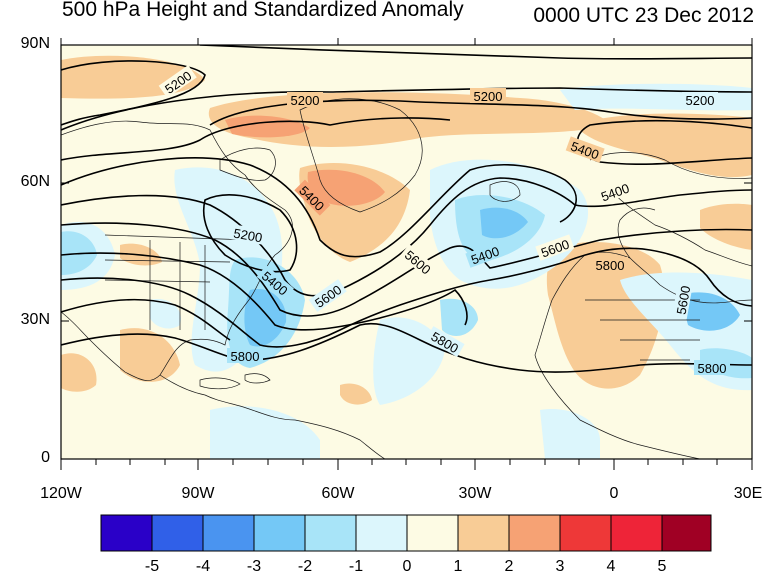 The width and height of the screenshot is (768, 577). Describe the element at coordinates (203, 566) in the screenshot. I see `colorbar-label: -4` at that location.